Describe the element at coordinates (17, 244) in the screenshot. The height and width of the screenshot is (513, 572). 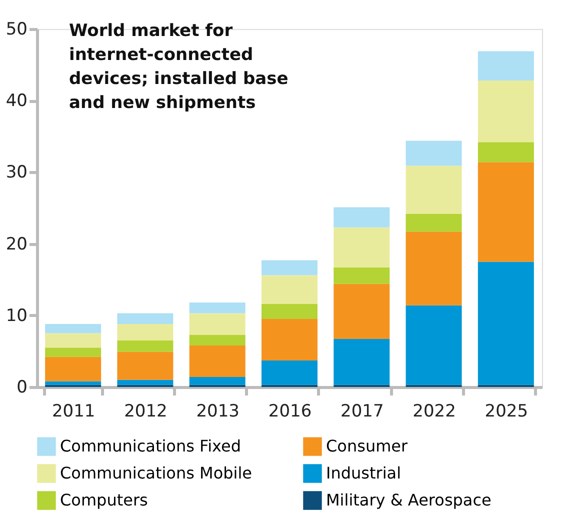
I see `y-tick-label: 20` at that location.